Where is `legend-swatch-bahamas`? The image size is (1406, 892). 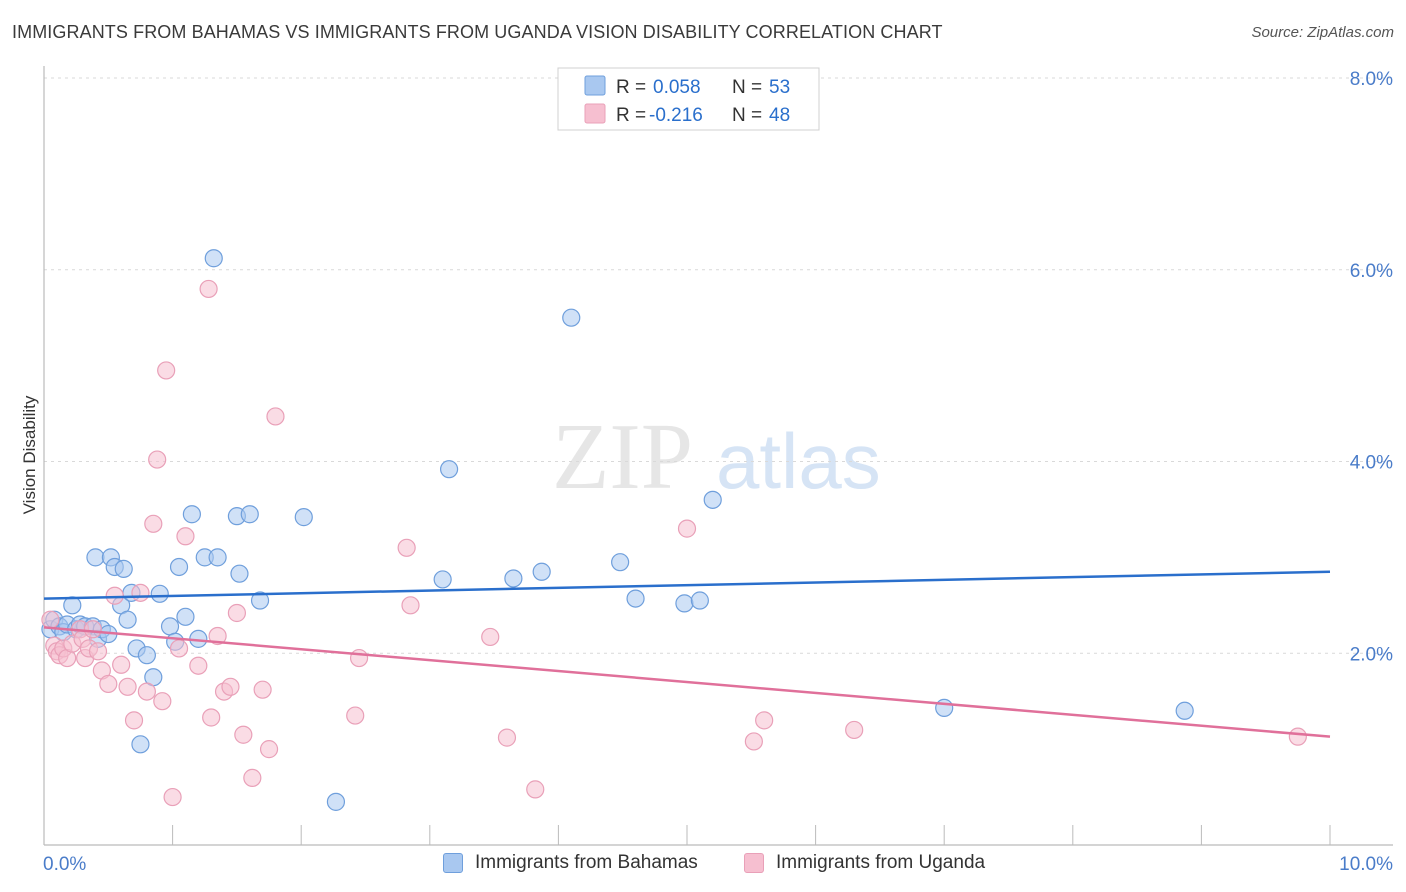
legend-swatch-bahamas is located at coordinates (595, 85).